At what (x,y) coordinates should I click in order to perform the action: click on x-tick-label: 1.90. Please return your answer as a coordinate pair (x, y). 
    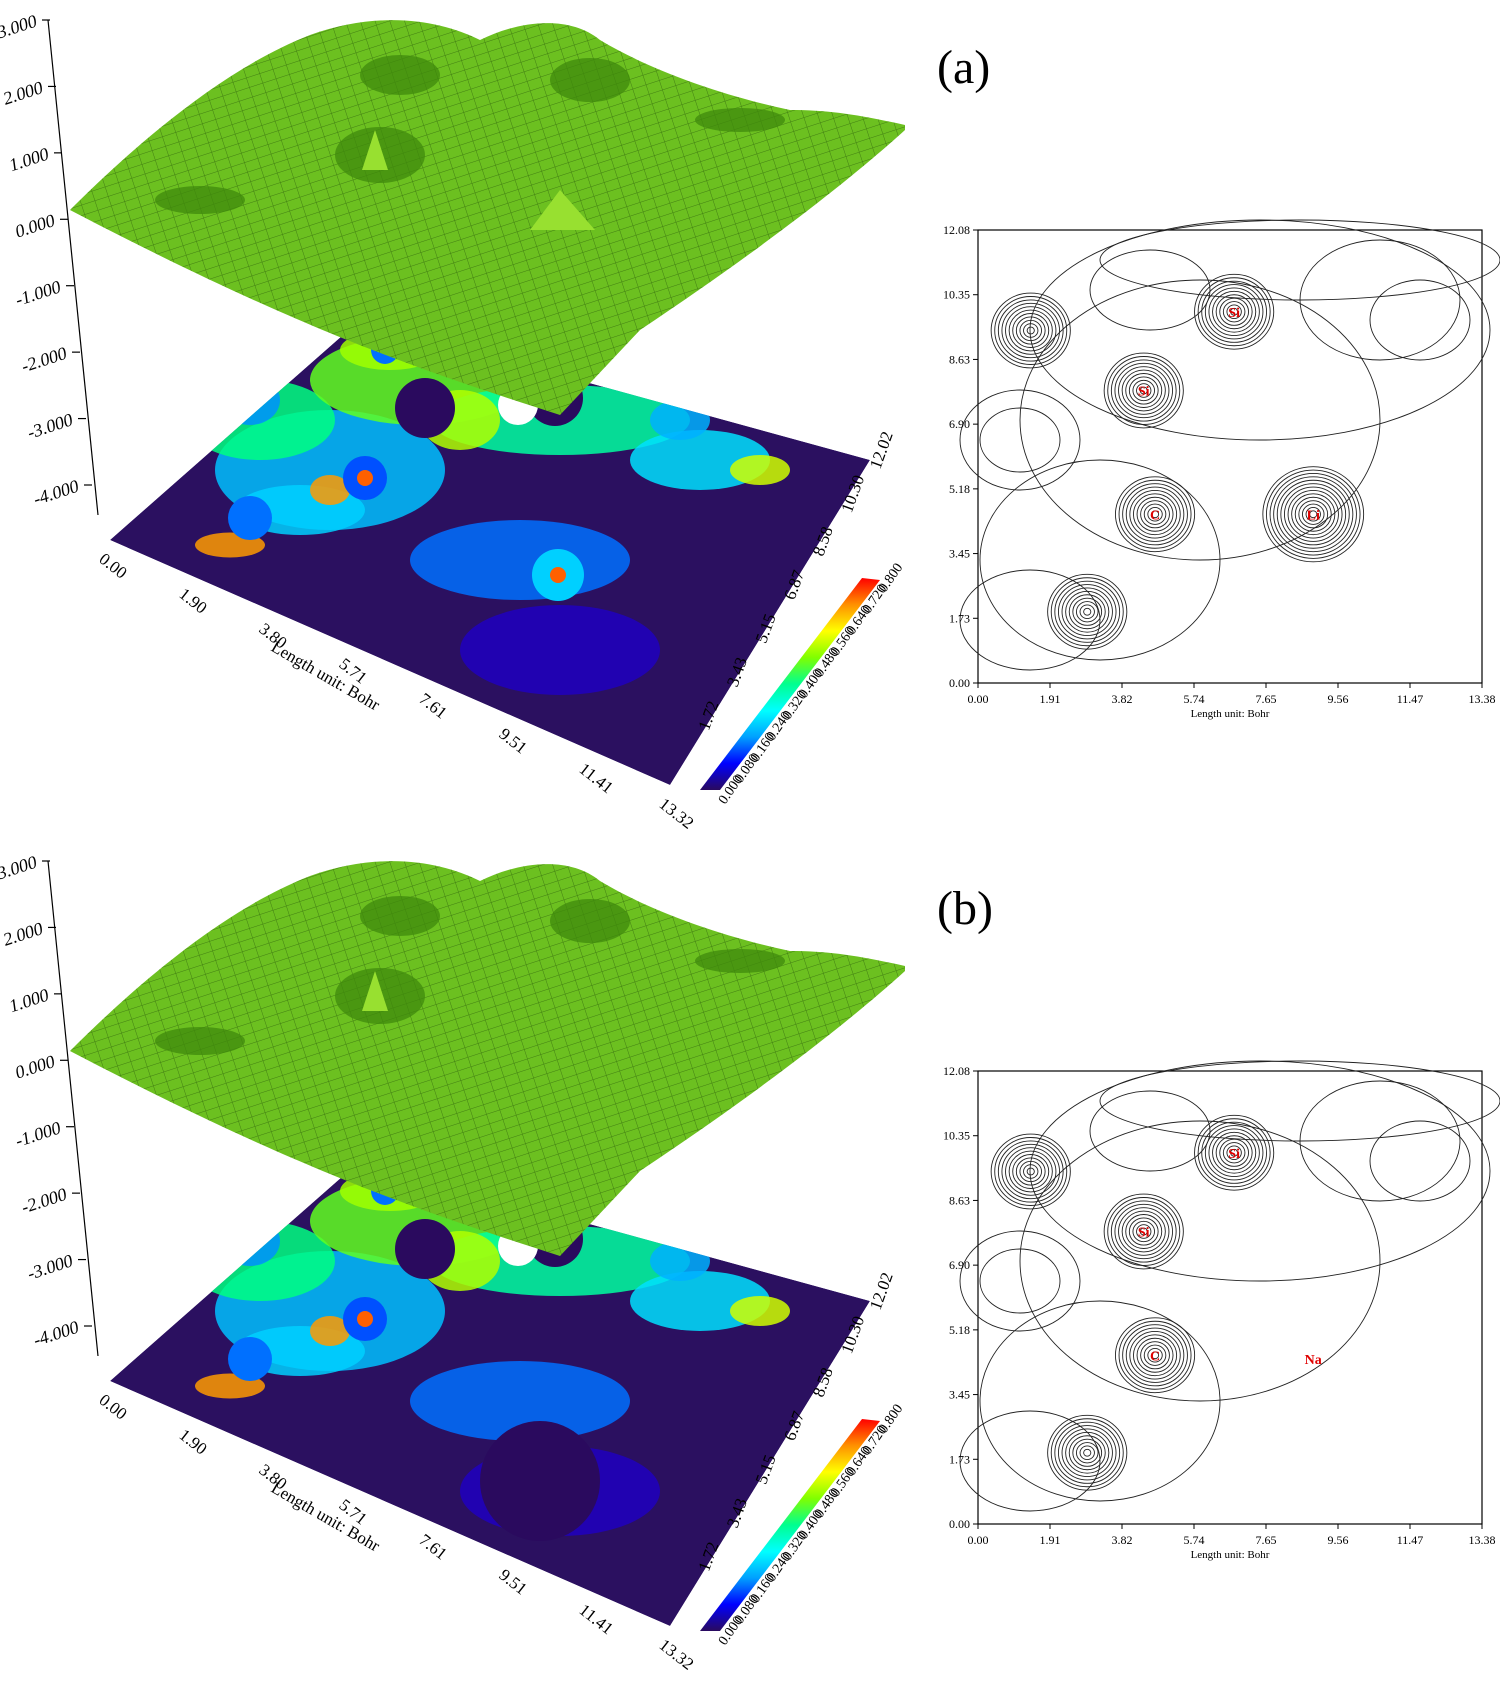
    Looking at the image, I should click on (193, 1441).